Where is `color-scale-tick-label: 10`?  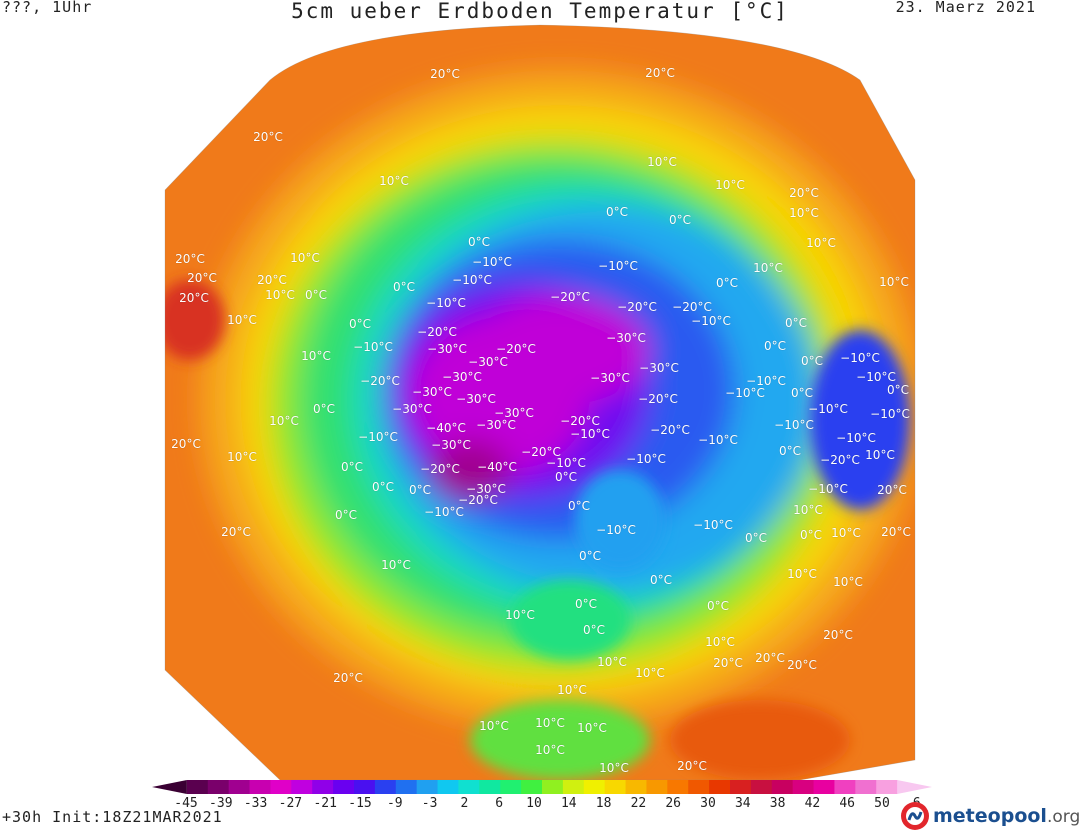
color-scale-tick-label: 10 is located at coordinates (534, 803).